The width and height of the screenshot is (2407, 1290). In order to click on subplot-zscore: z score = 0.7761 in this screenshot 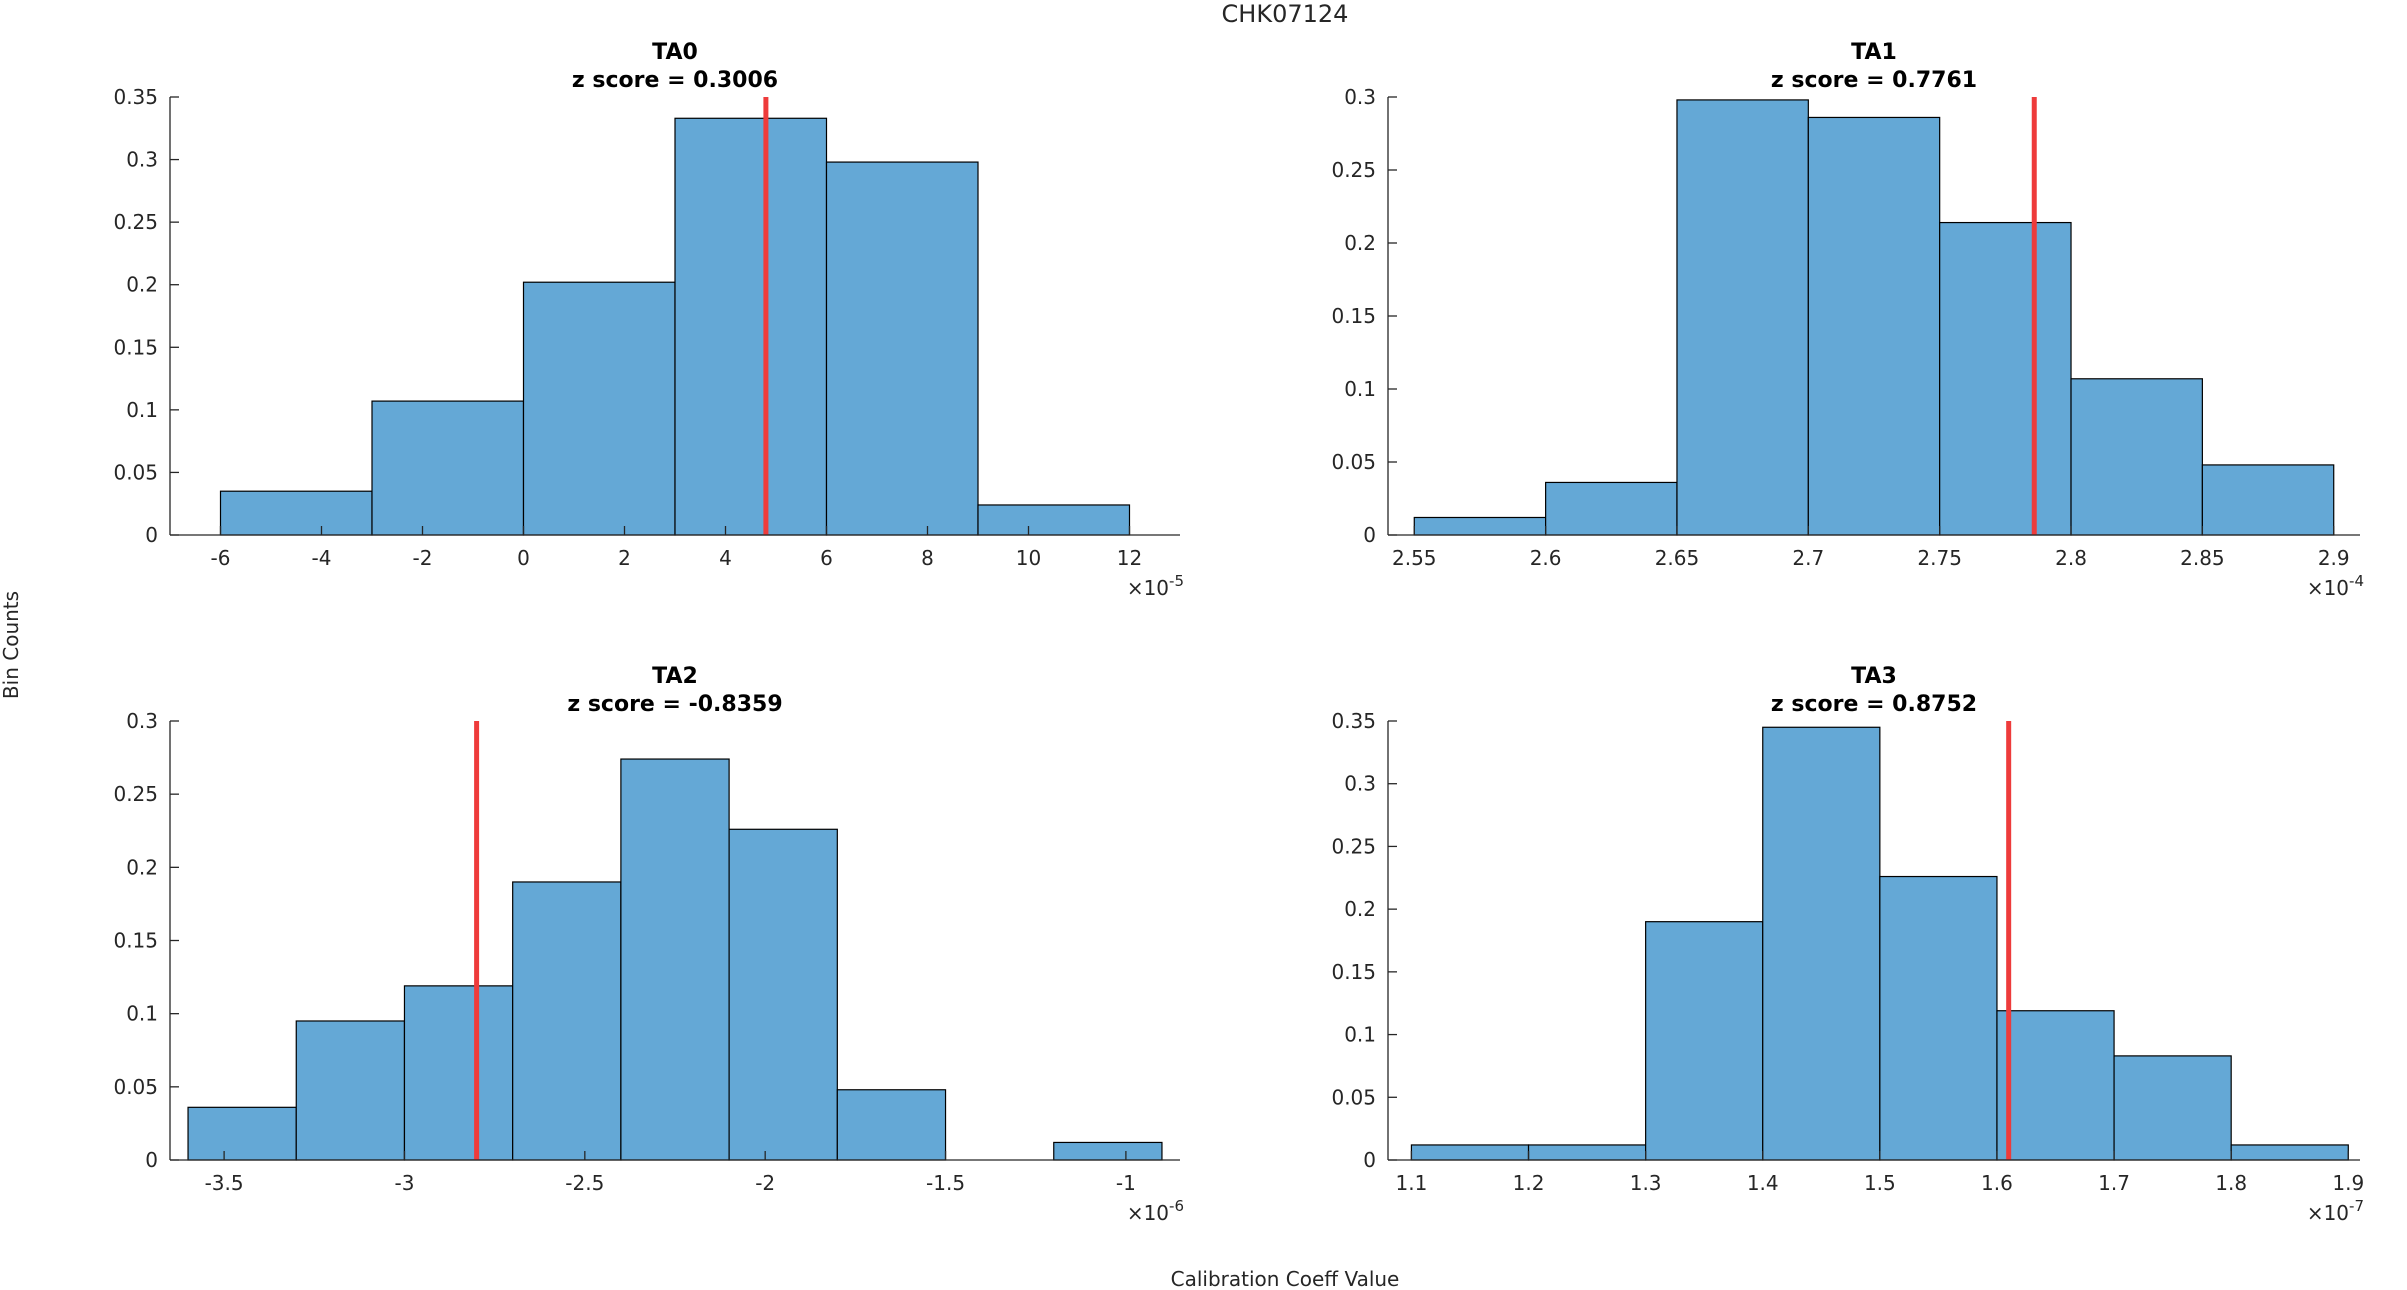, I will do `click(1874, 80)`.